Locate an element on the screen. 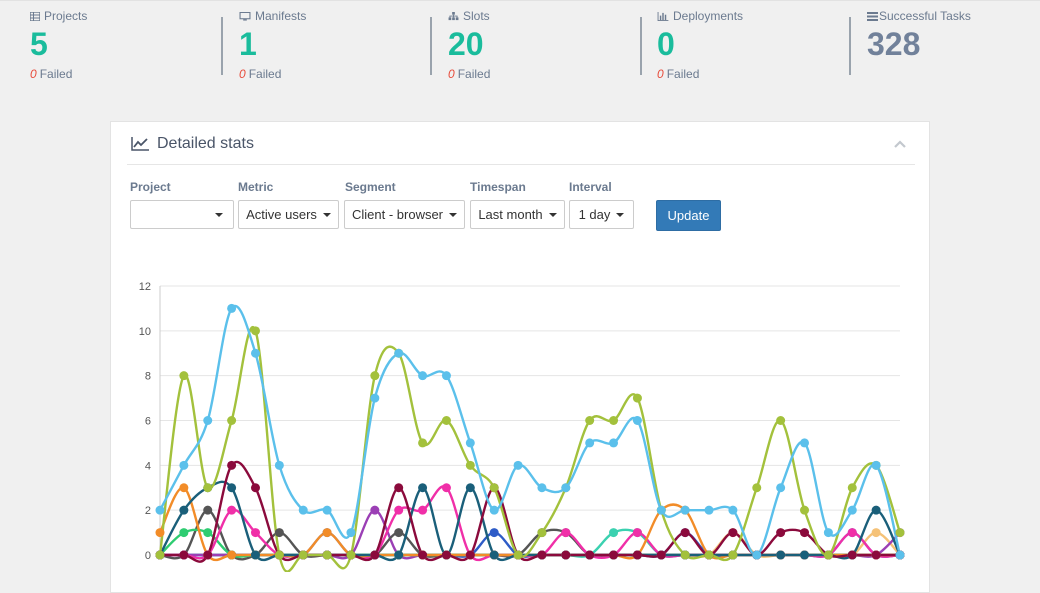  segment-dropdown: Client - browser is located at coordinates (404, 214).